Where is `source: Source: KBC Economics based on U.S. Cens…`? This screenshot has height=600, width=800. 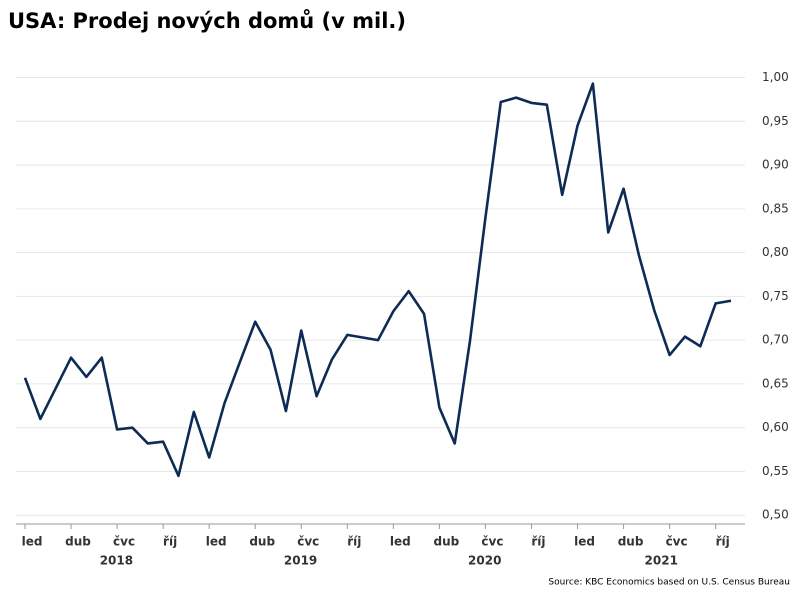
source: Source: KBC Economics based on U.S. Cens… is located at coordinates (669, 583).